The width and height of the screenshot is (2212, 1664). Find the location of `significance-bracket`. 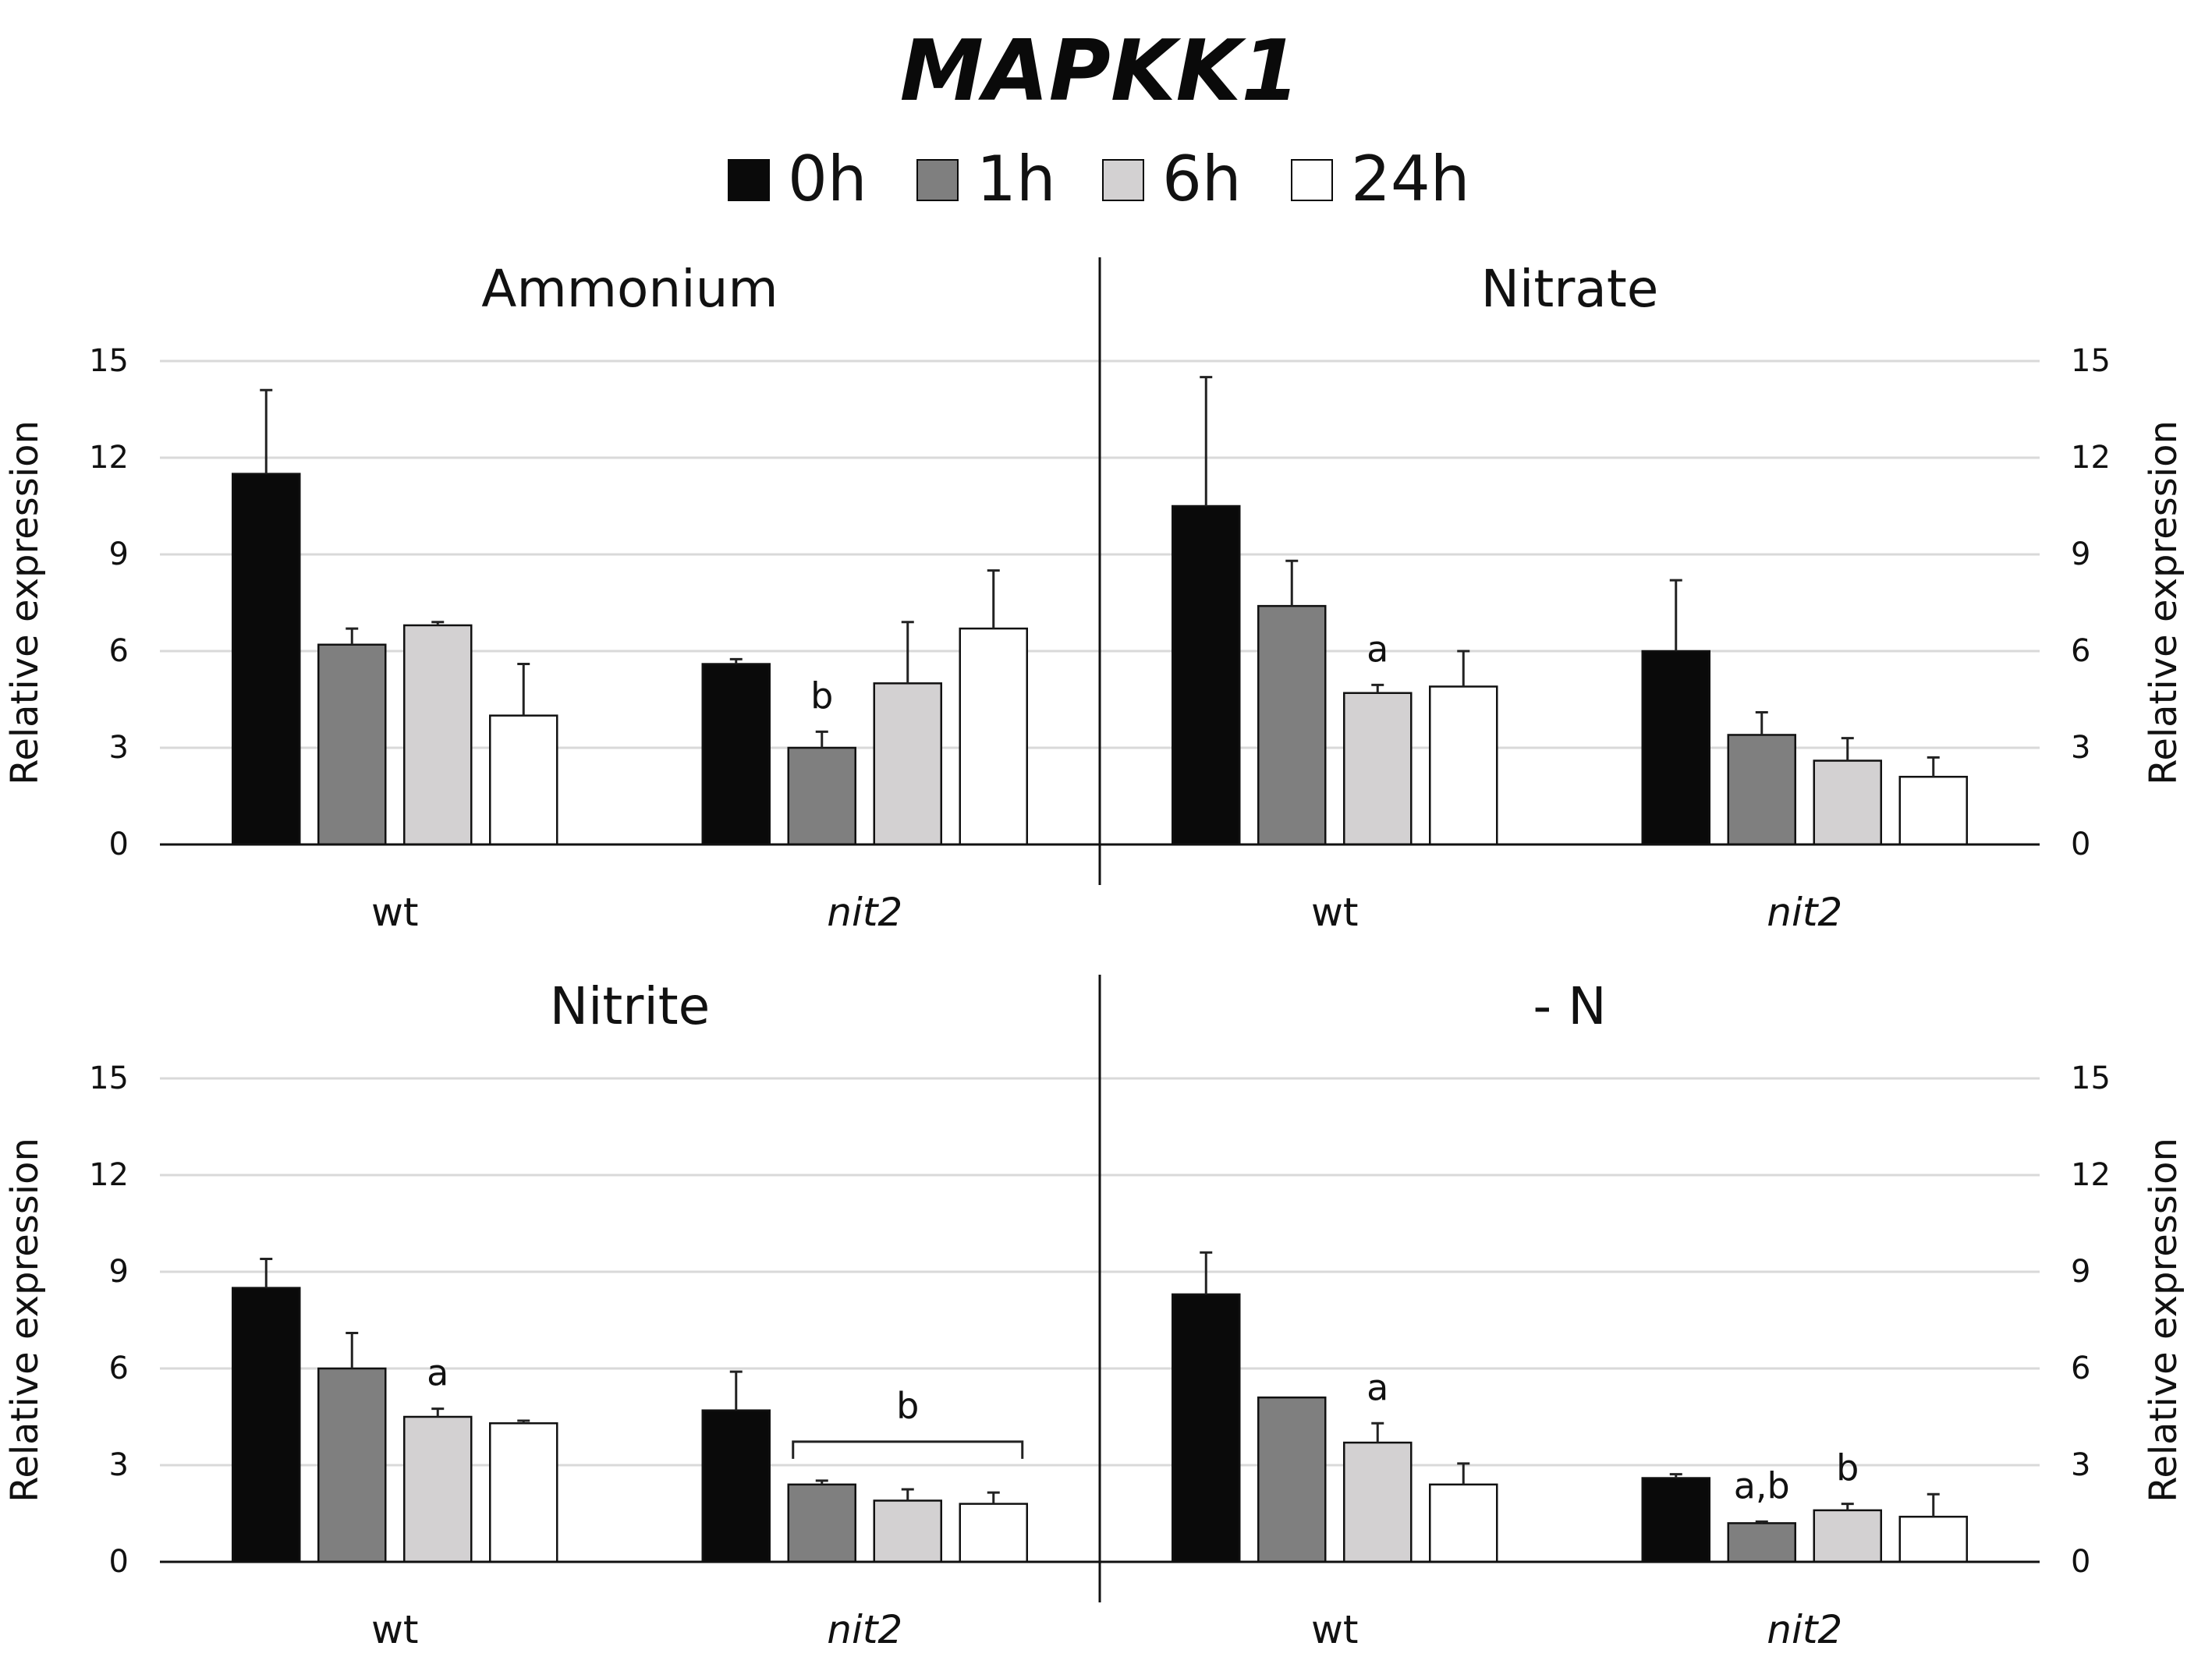

significance-bracket is located at coordinates (908, 1449).